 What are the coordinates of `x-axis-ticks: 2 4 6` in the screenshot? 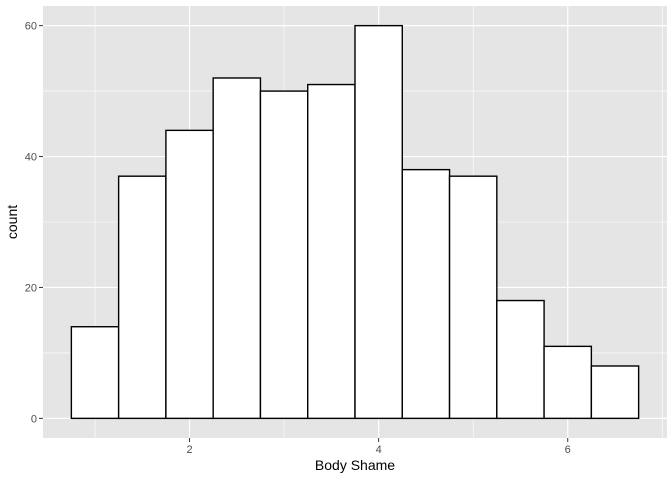 It's located at (378, 447).